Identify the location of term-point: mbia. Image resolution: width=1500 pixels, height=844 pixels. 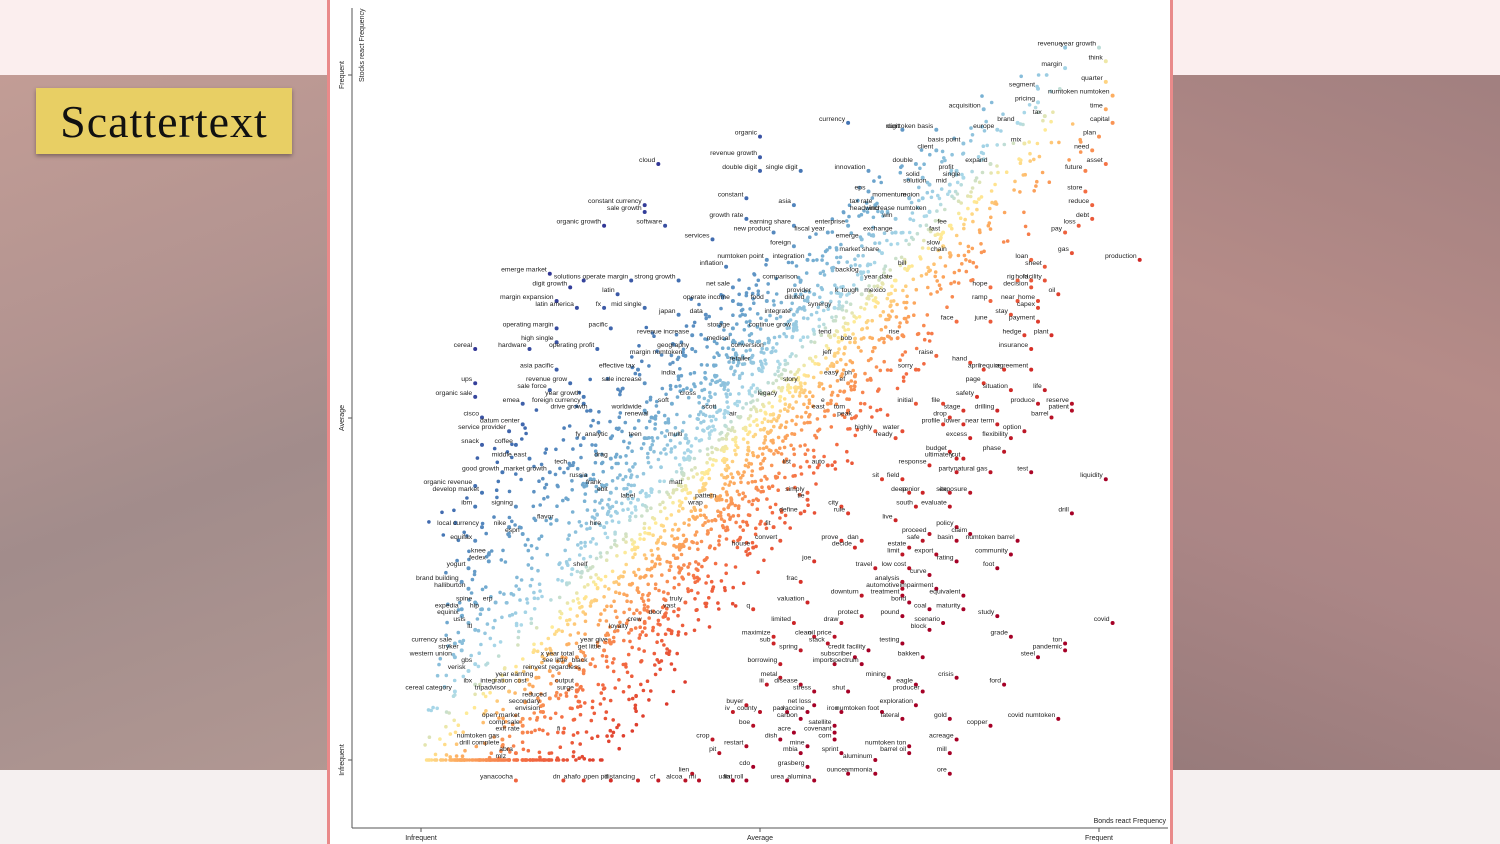
(793, 751).